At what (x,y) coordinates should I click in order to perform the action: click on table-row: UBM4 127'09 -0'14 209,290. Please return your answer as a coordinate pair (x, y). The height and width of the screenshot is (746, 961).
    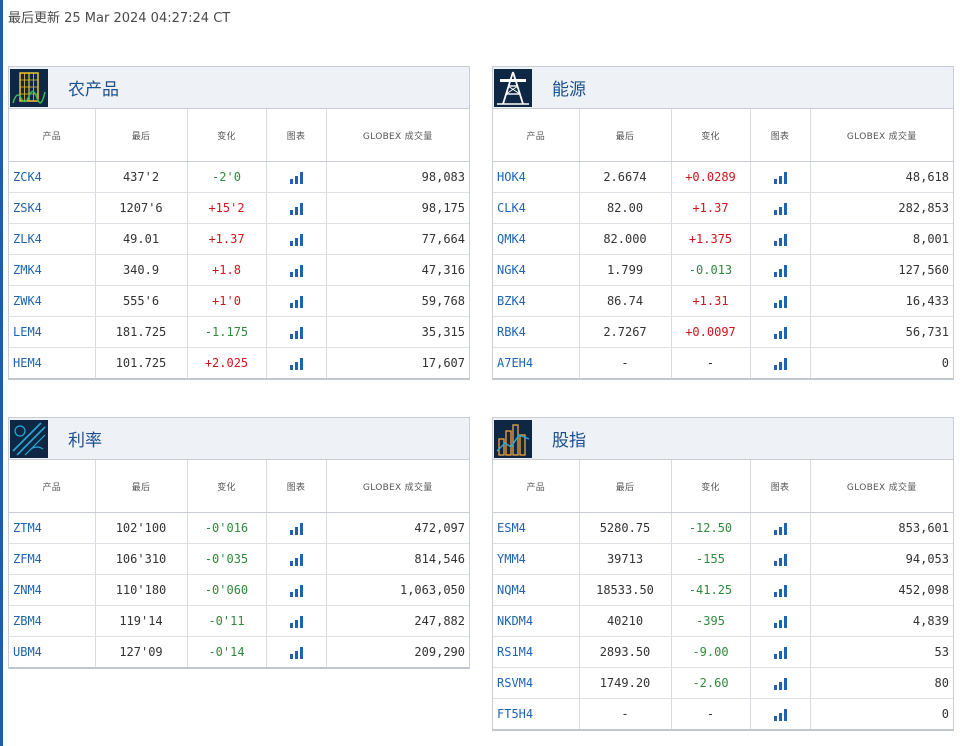
    Looking at the image, I should click on (239, 651).